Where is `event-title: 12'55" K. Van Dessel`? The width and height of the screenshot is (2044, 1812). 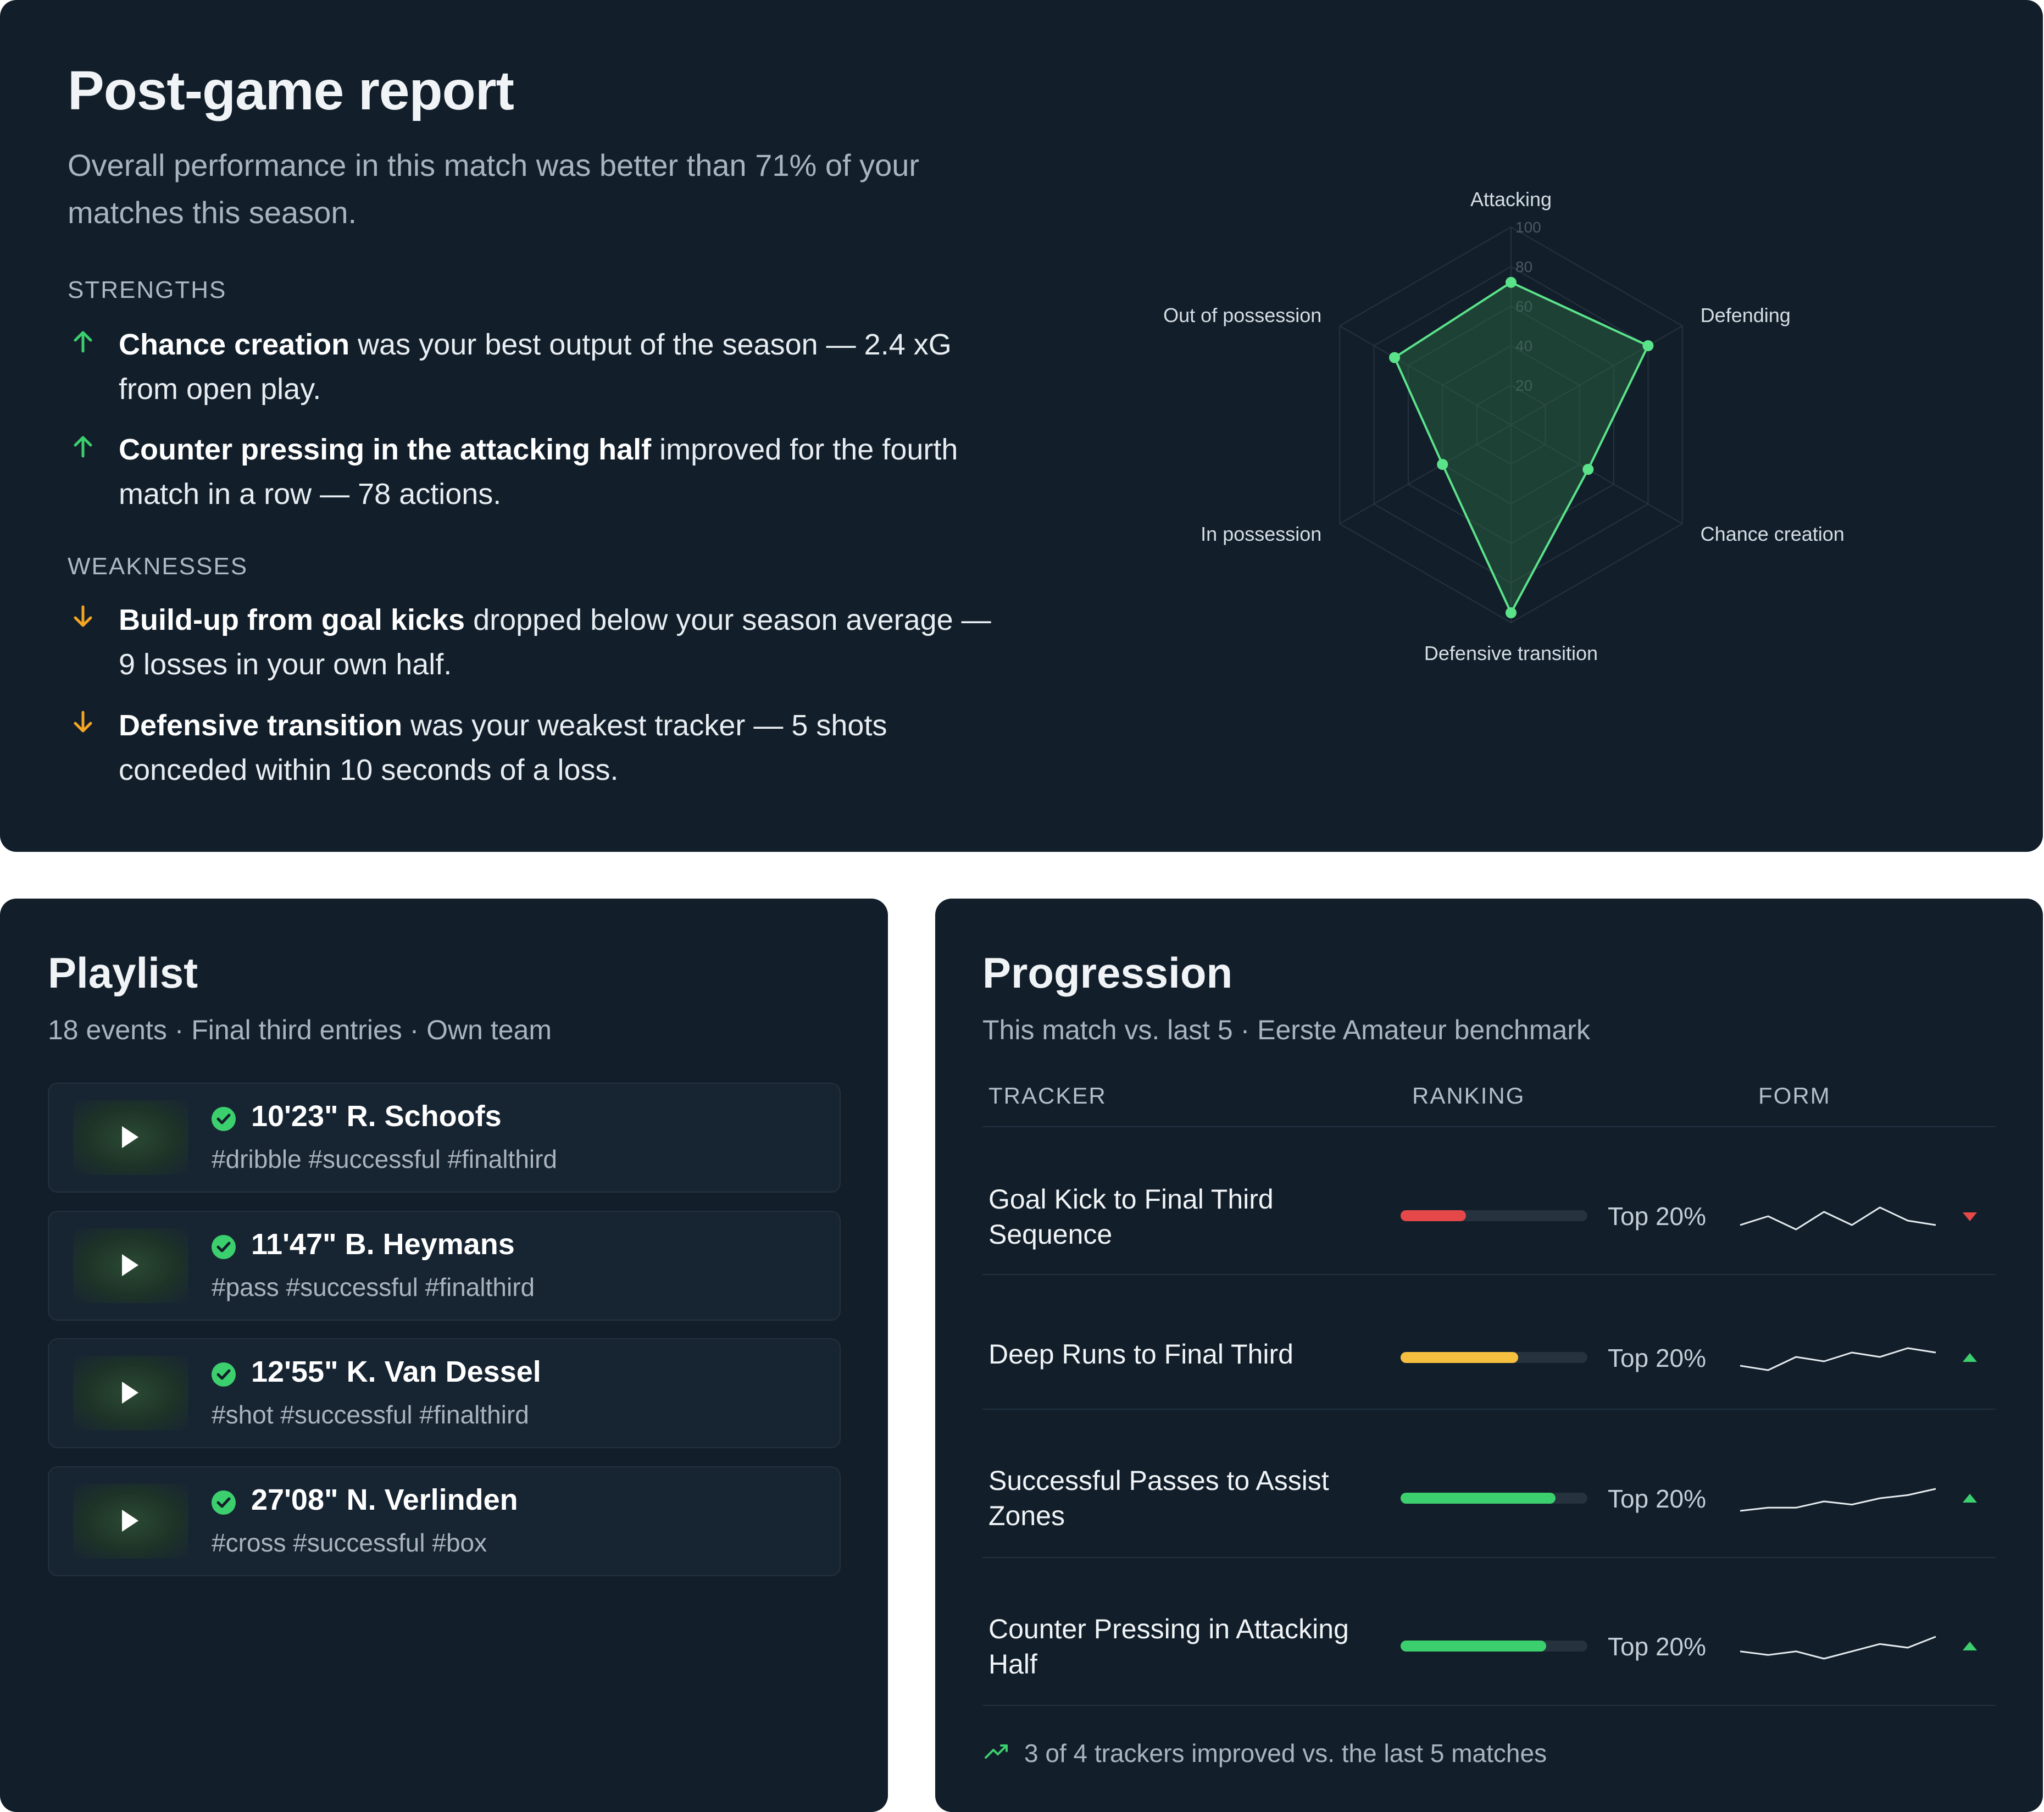 event-title: 12'55" K. Van Dessel is located at coordinates (396, 1371).